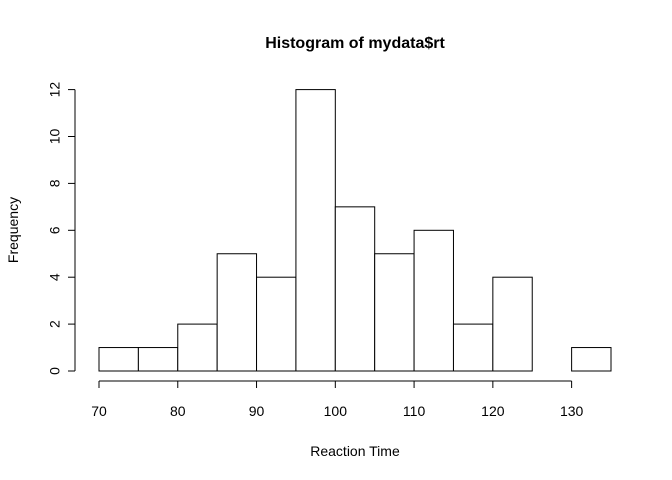  I want to click on x-axis-label: Reaction Time, so click(355, 451).